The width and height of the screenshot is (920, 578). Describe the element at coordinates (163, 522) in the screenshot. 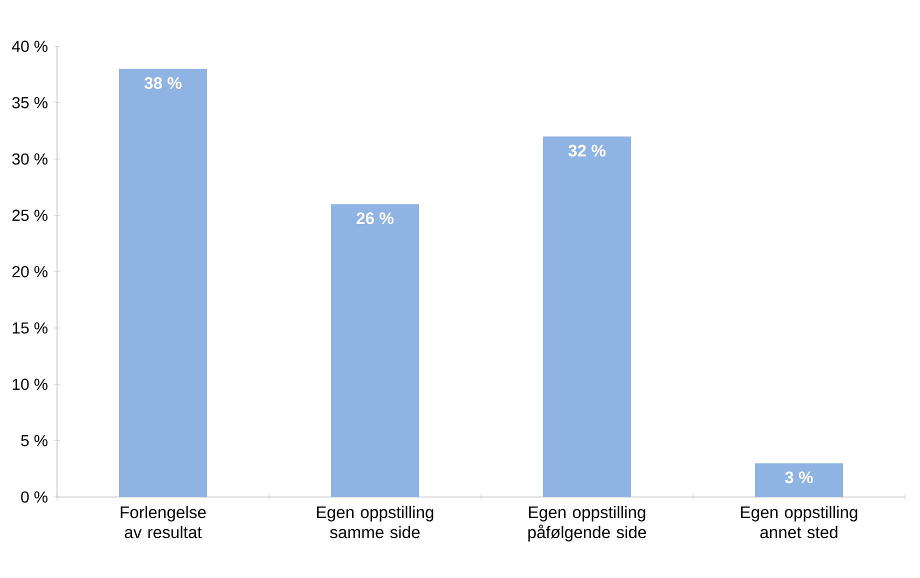

I see `x-tick-label: Forlengelse av resultat` at that location.